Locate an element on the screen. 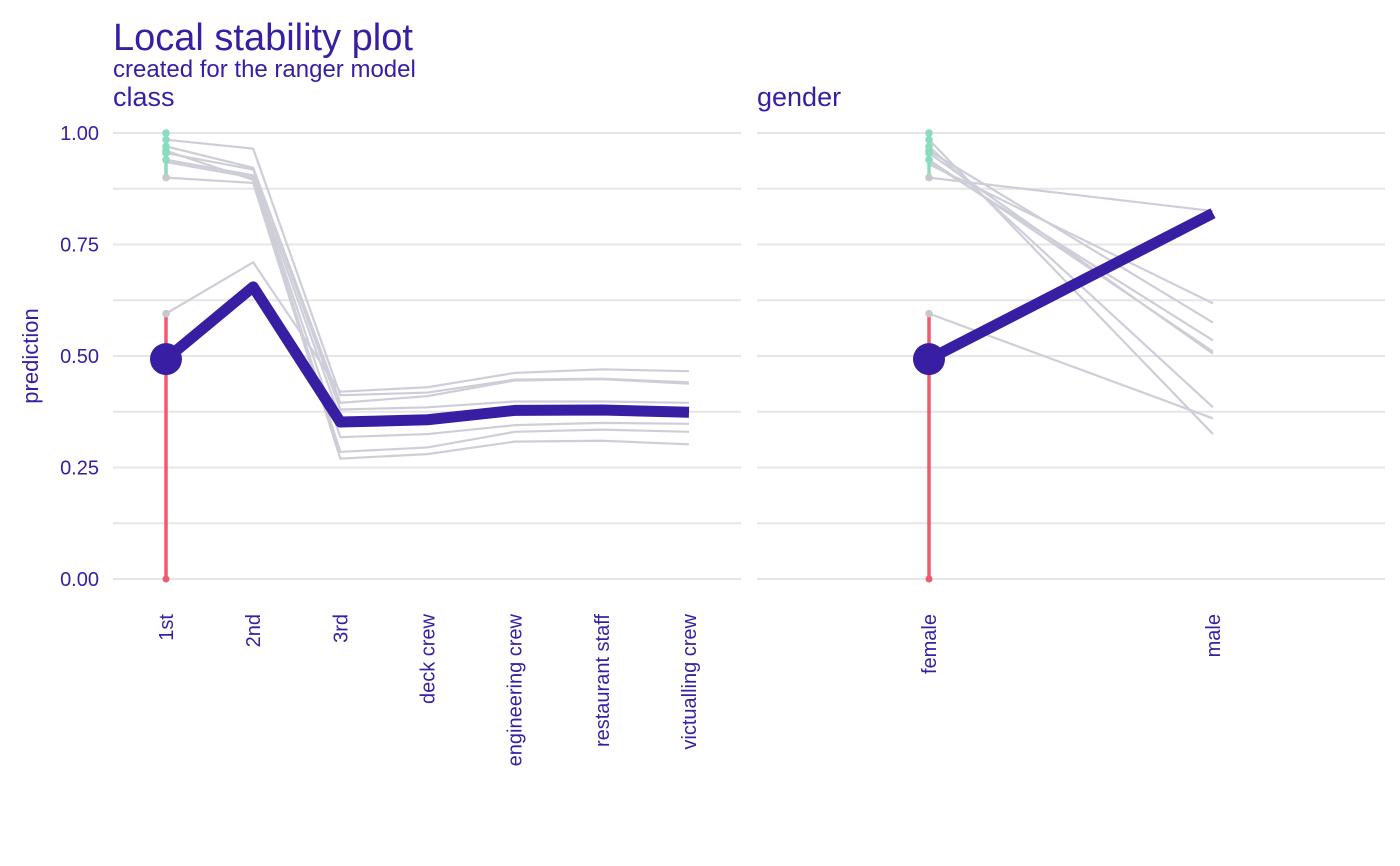  y-tick-label: 0.00 is located at coordinates (79, 580).